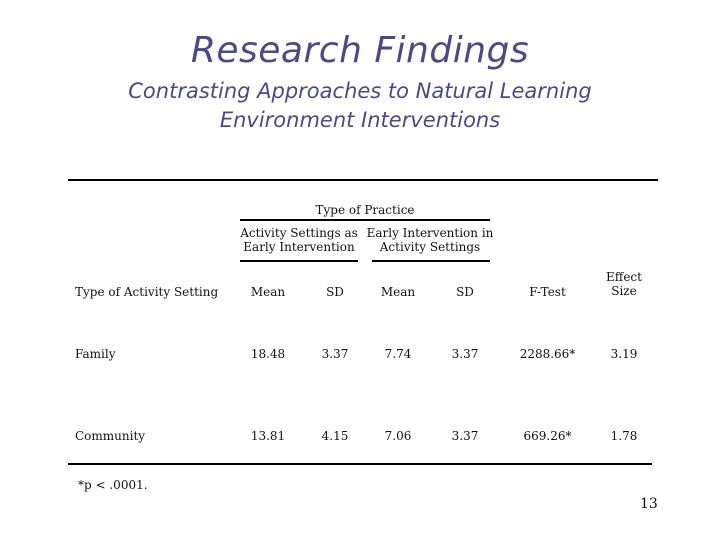 This screenshot has width=720, height=540. I want to click on row-f-test: 2288.66*, so click(547, 354).